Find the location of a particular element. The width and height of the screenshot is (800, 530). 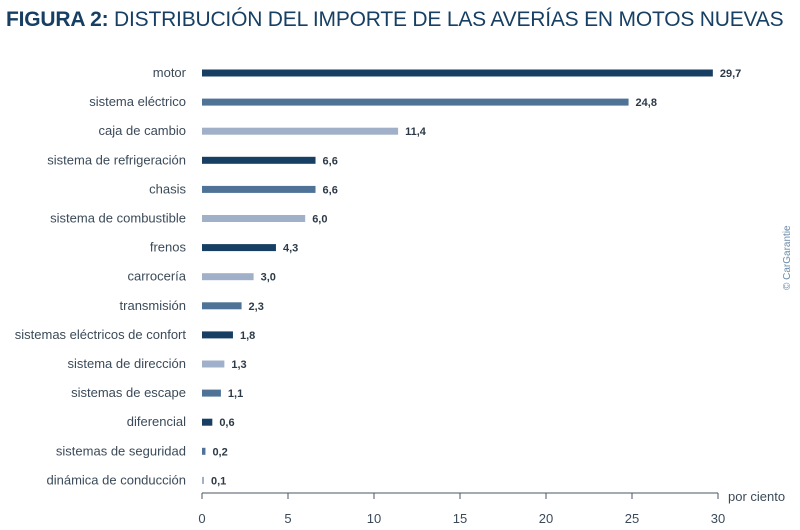

value-label: 1,1 is located at coordinates (235, 394).